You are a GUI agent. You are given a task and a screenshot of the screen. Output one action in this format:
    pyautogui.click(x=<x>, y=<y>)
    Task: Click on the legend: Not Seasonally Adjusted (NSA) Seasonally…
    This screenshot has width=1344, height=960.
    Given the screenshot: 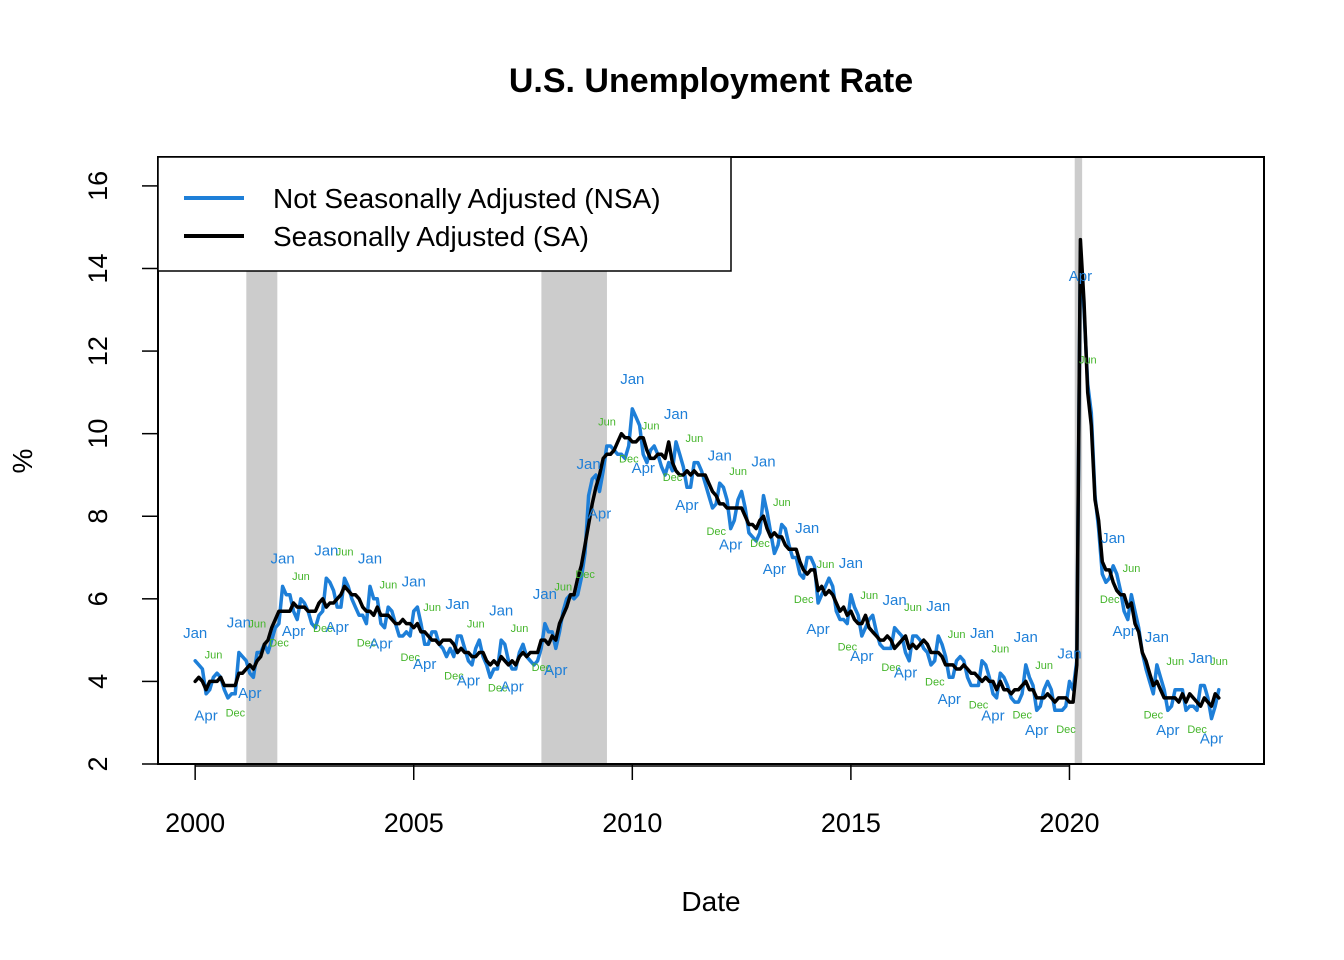 What is the action you would take?
    pyautogui.click(x=444, y=214)
    